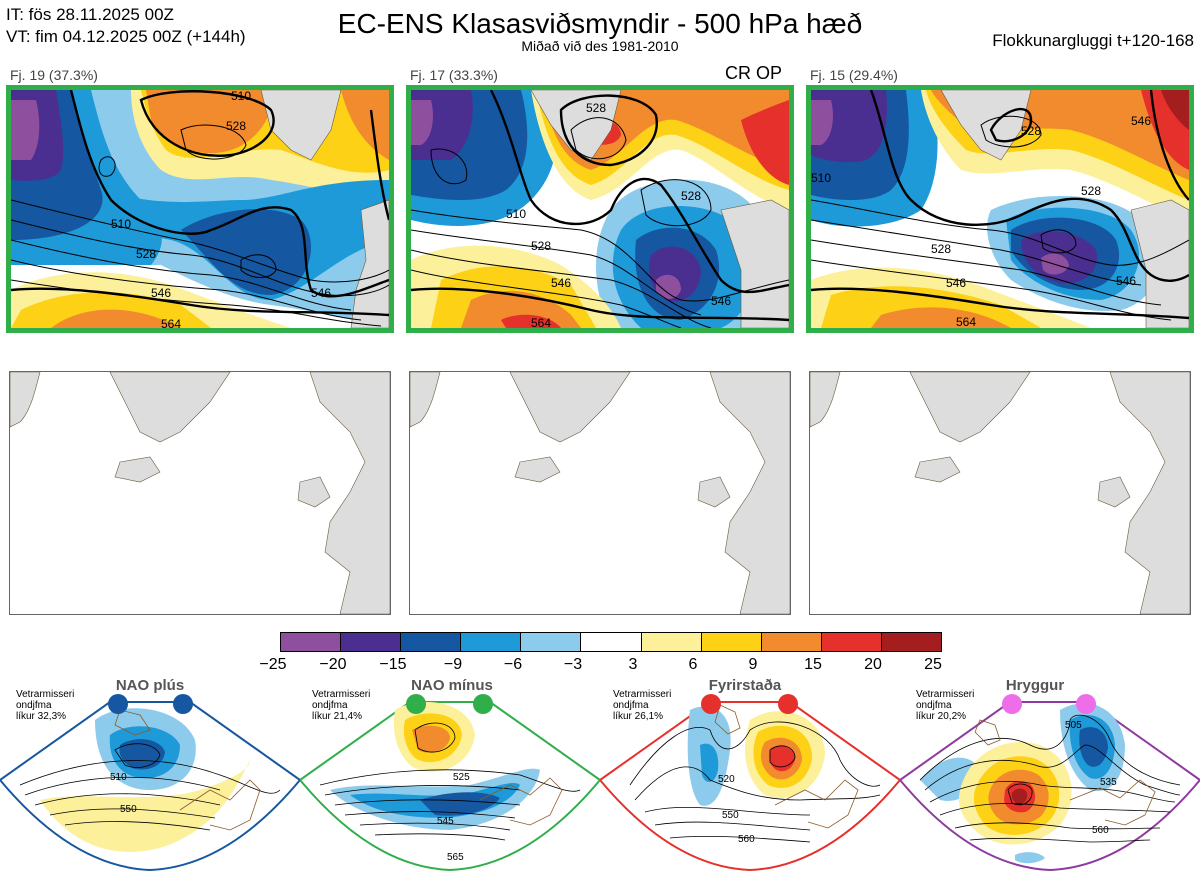 Image resolution: width=1200 pixels, height=875 pixels. I want to click on regime-1-dot-right, so click(183, 704).